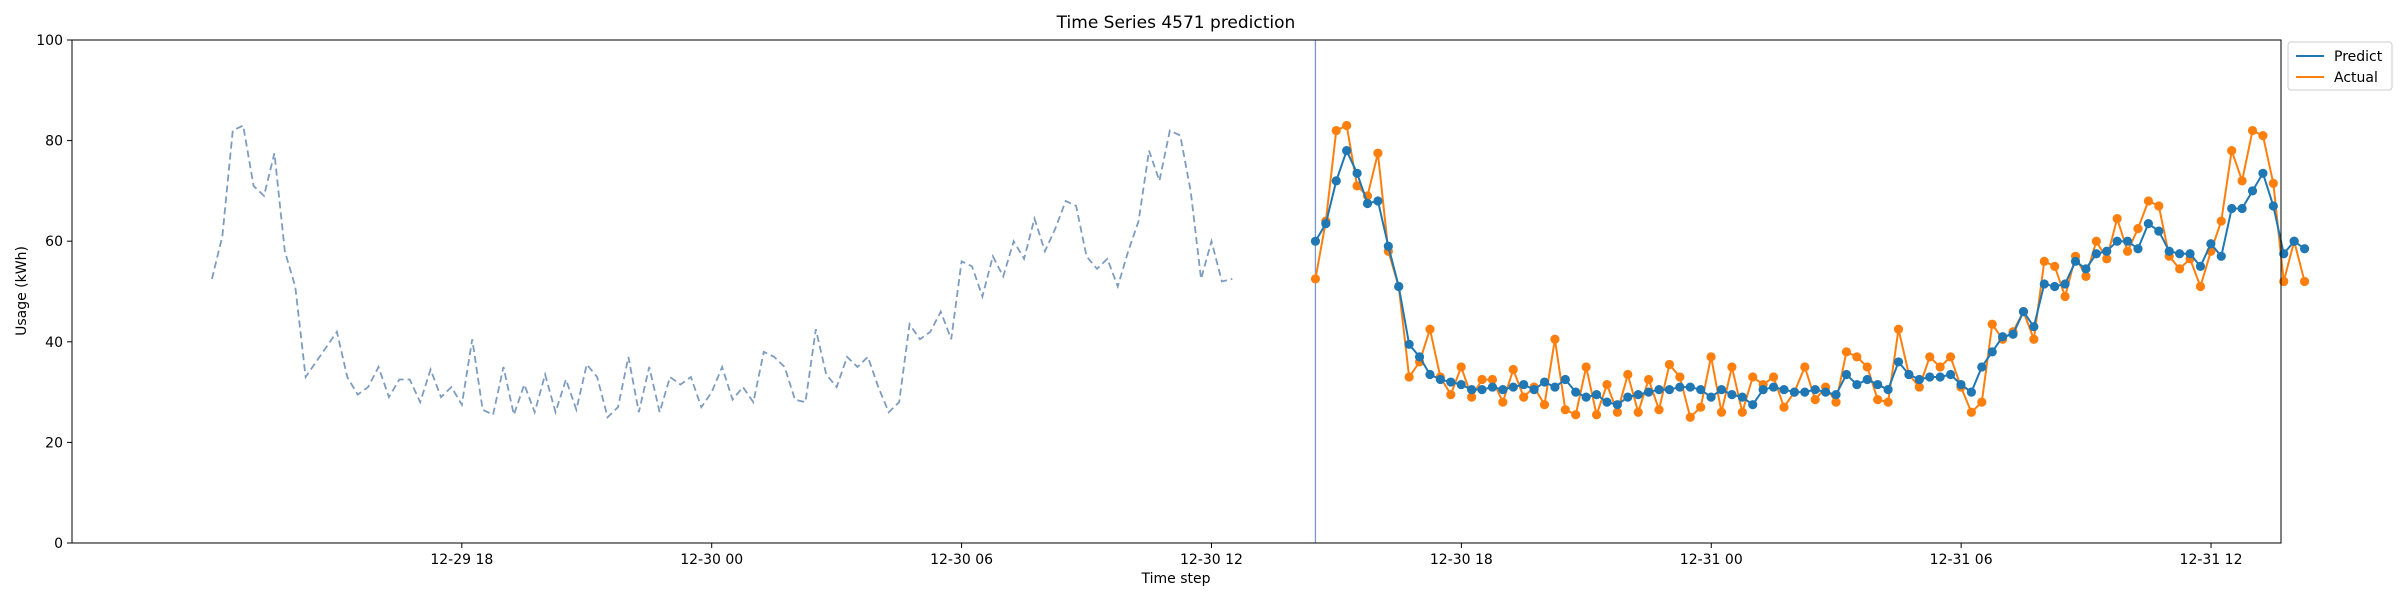 The width and height of the screenshot is (2400, 600). What do you see at coordinates (54, 443) in the screenshot?
I see `y-tick-label: 20` at bounding box center [54, 443].